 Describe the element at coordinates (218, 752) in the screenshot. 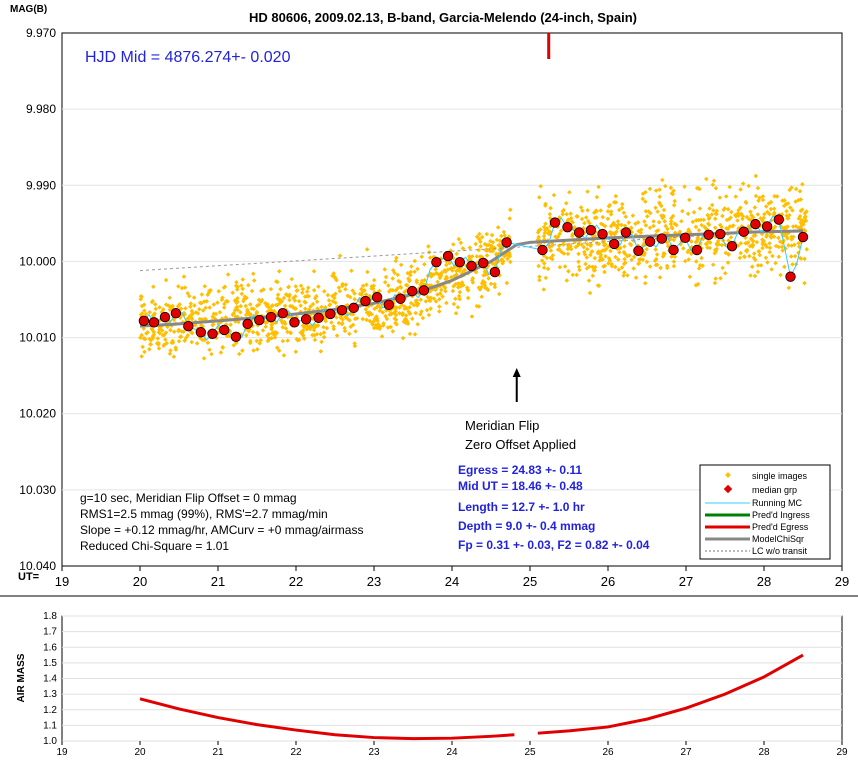

I see `airmass-x-tick-label: 21` at that location.